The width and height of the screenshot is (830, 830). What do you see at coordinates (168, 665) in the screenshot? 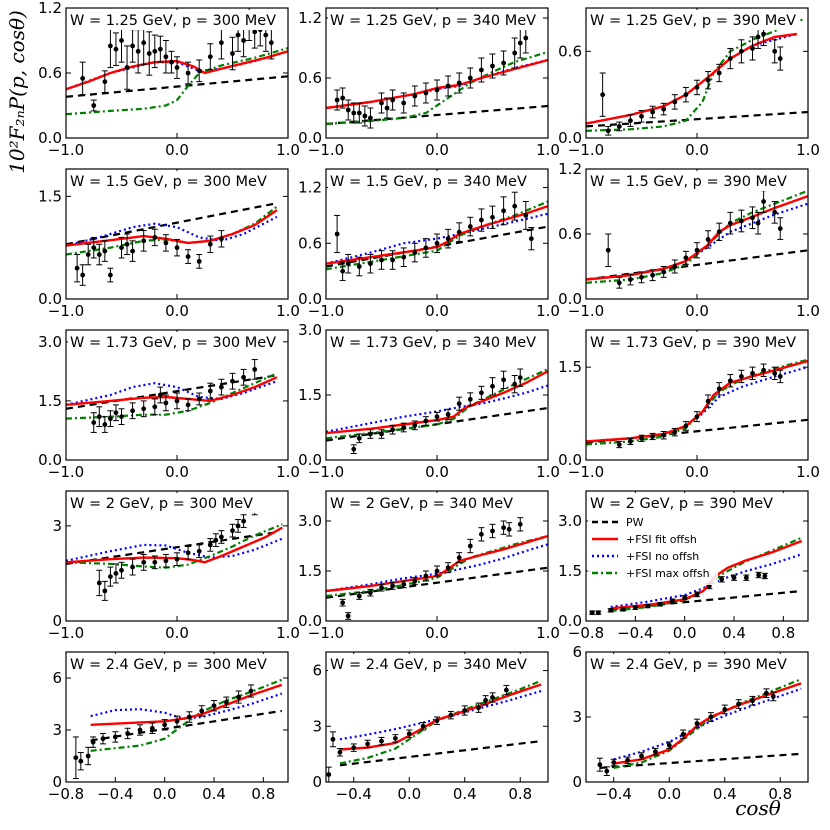
I see `panel-title: W = 2.4 GeV, p = 300 MeV` at bounding box center [168, 665].